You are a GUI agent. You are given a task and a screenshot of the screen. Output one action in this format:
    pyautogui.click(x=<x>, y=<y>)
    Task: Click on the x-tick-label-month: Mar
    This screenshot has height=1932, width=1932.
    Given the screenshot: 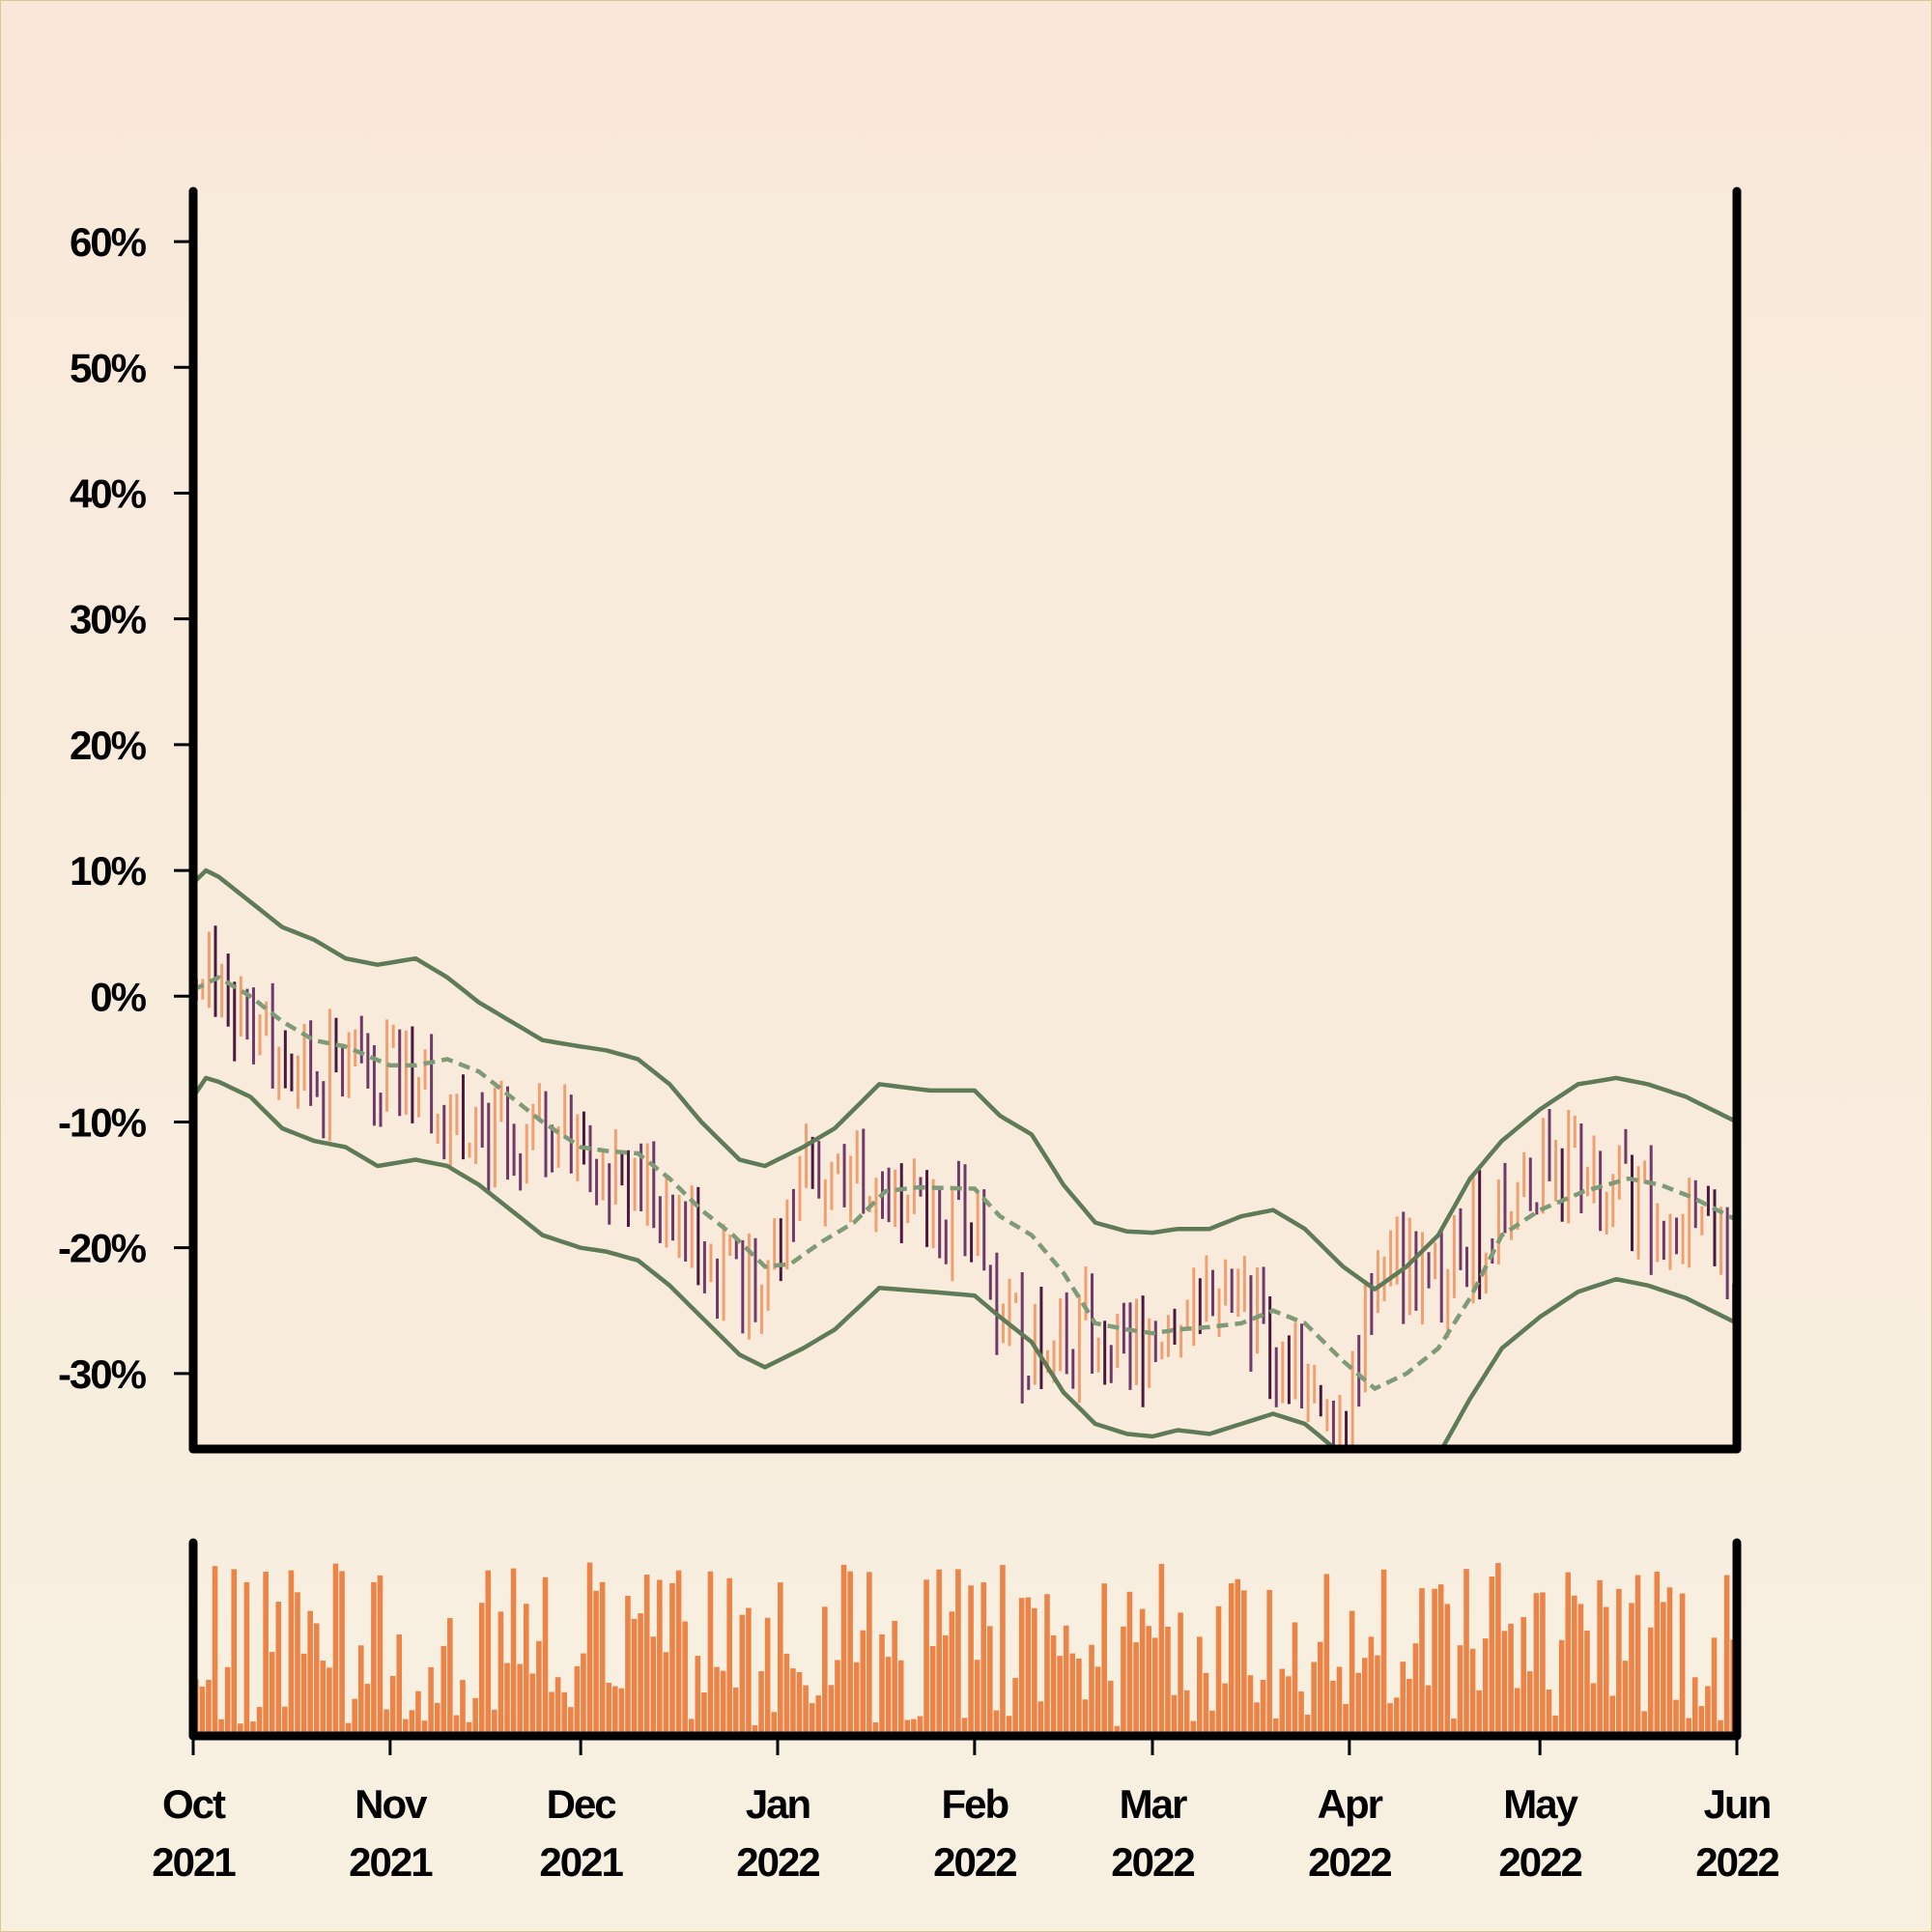 What is the action you would take?
    pyautogui.click(x=1153, y=1804)
    